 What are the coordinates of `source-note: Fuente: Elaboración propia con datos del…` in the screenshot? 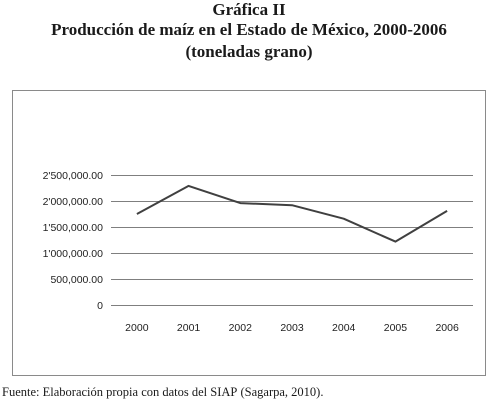 It's located at (162, 392).